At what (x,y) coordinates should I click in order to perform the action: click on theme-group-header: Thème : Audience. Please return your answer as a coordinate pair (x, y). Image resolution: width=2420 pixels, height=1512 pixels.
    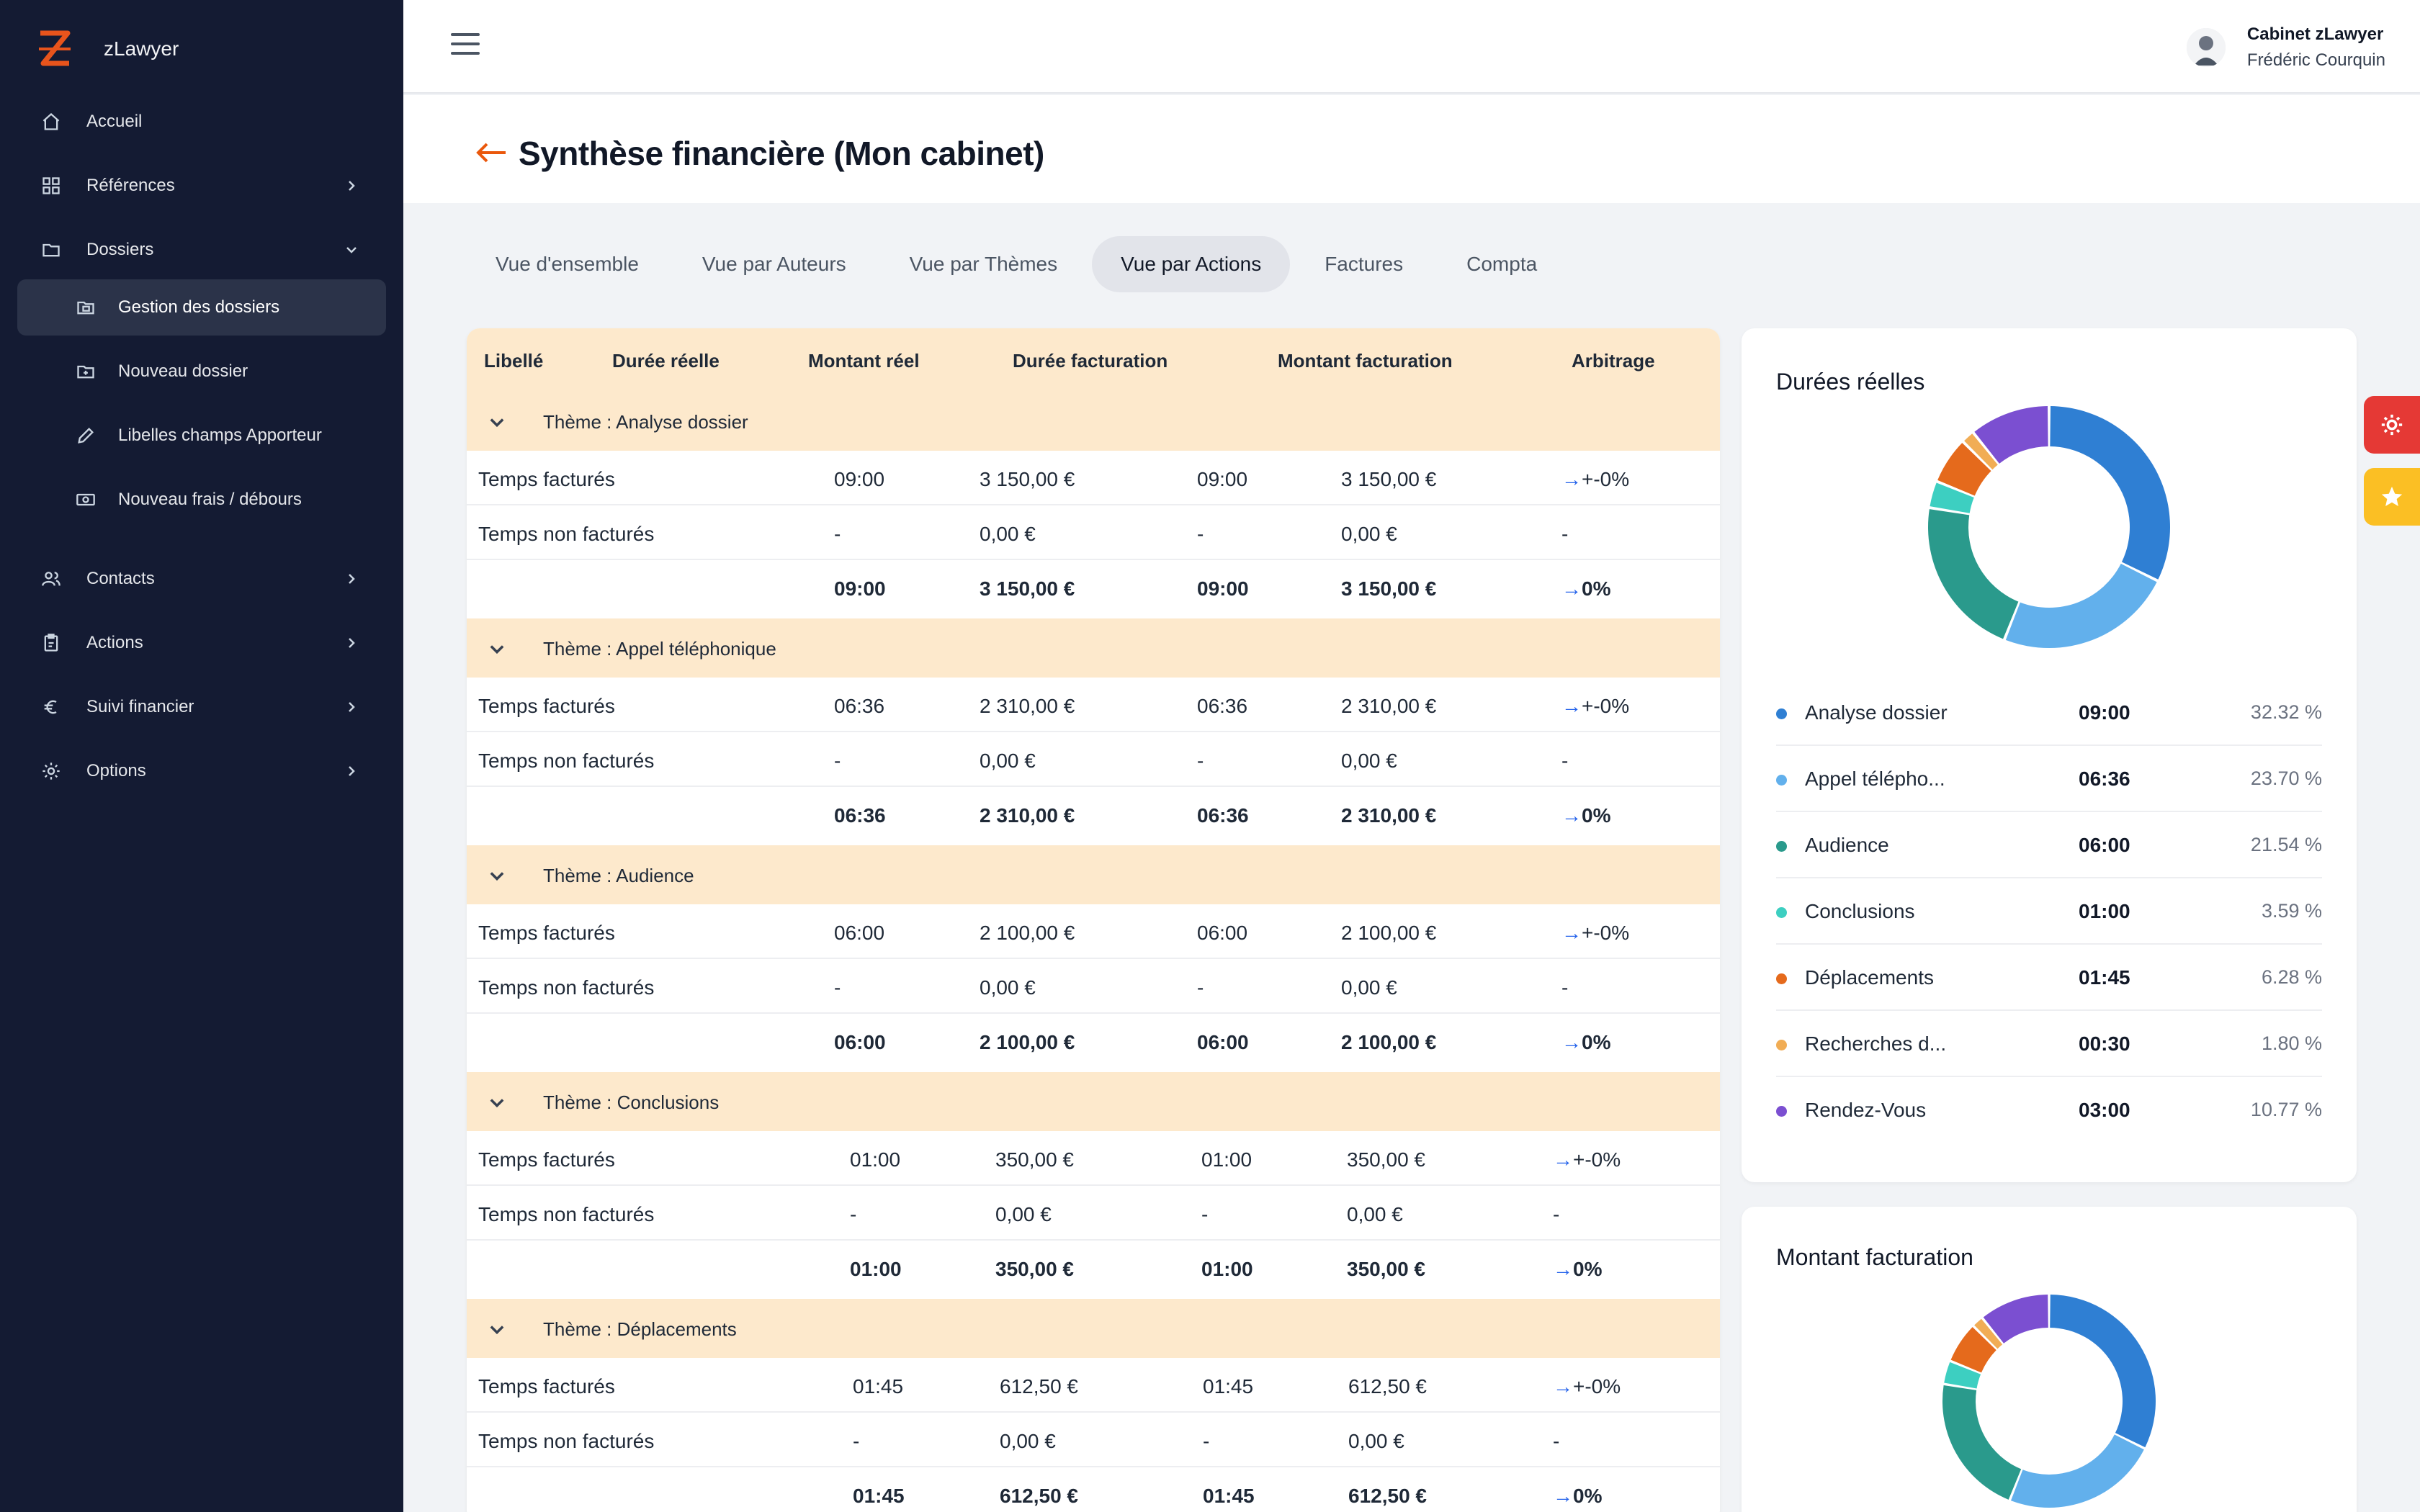
    Looking at the image, I should click on (1093, 874).